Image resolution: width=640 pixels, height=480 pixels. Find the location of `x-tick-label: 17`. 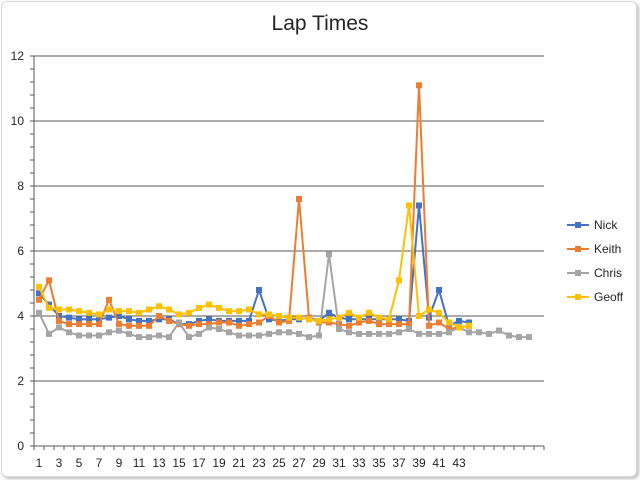

x-tick-label: 17 is located at coordinates (199, 463).